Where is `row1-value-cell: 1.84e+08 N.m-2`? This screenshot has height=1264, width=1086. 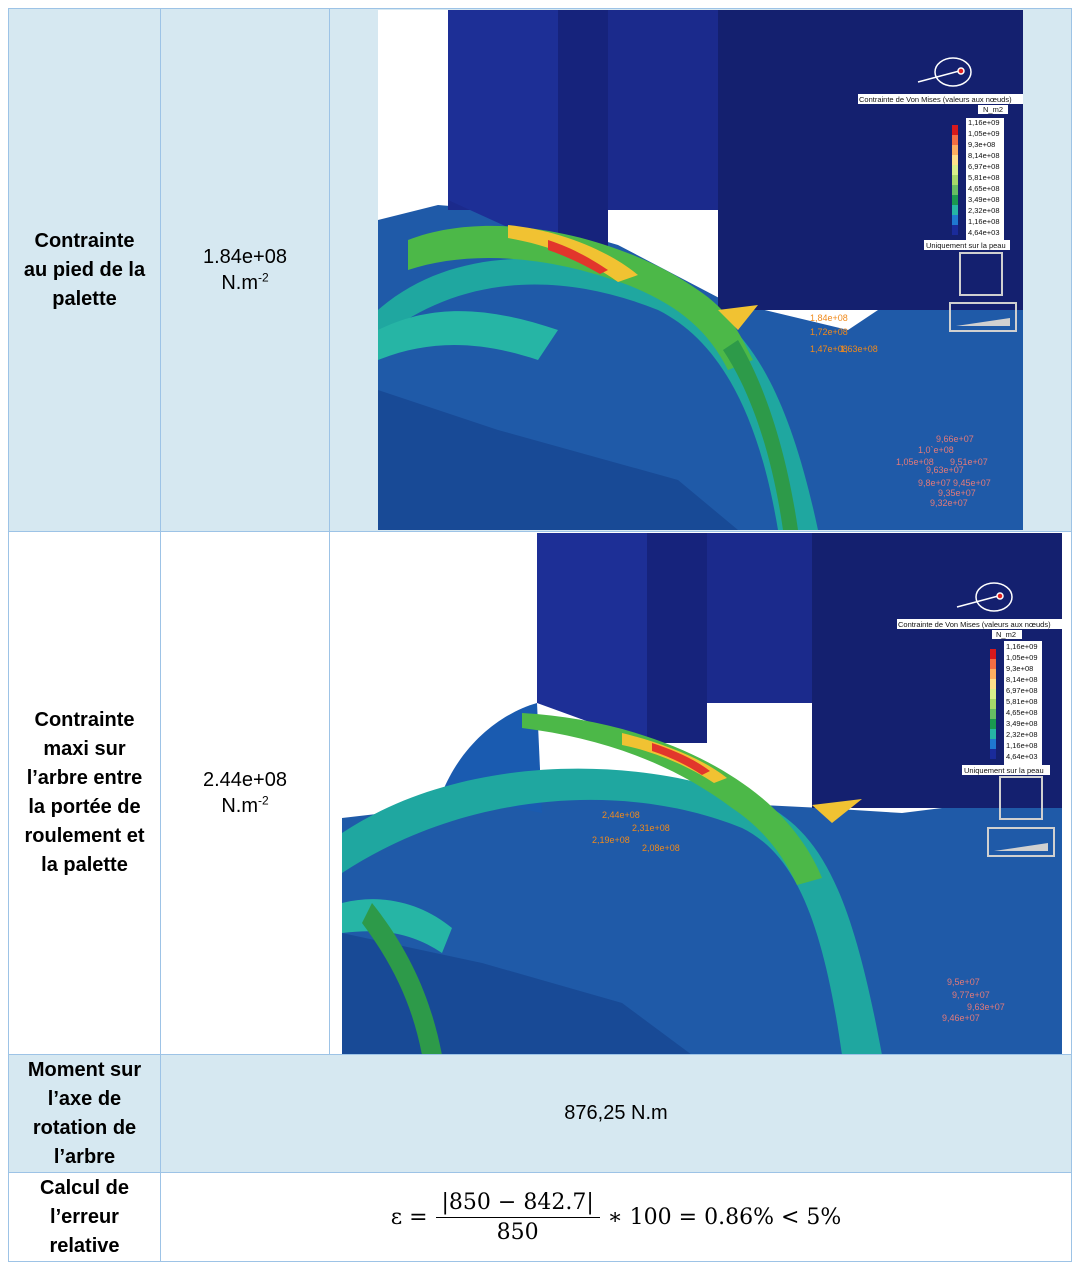
row1-value-cell: 1.84e+08 N.m-2 is located at coordinates (245, 270).